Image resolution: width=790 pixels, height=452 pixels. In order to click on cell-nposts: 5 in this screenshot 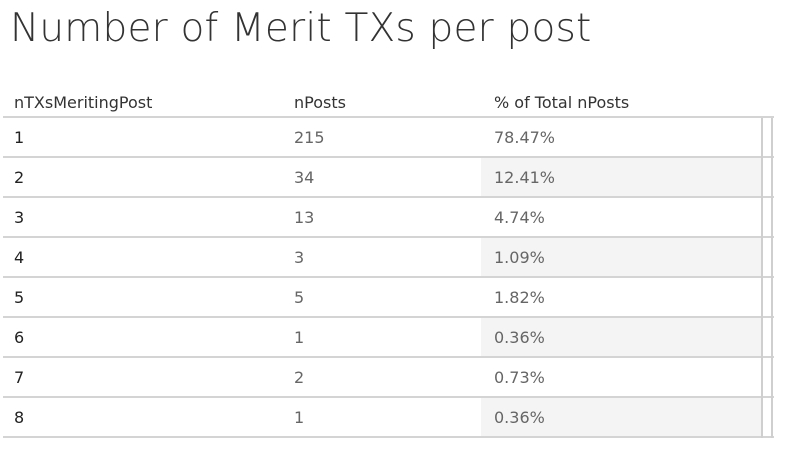, I will do `click(299, 297)`.